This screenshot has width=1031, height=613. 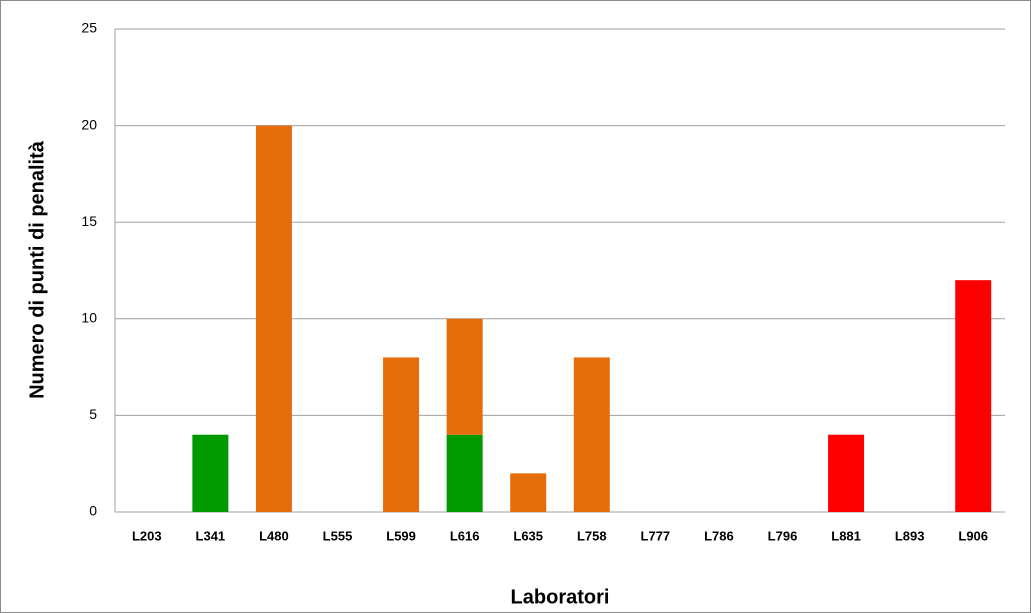 I want to click on y-tick-label: 0, so click(x=93, y=511).